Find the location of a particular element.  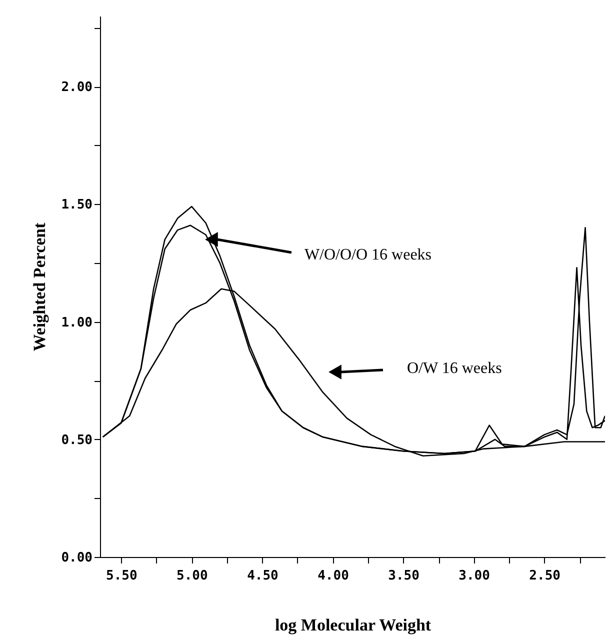

x-tick-label: 2.50 is located at coordinates (545, 576).